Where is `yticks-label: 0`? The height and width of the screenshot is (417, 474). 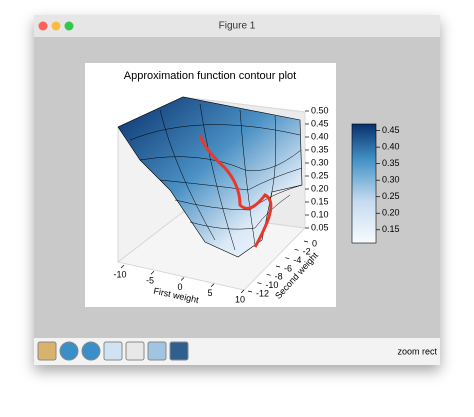 yticks-label: 0 is located at coordinates (314, 243).